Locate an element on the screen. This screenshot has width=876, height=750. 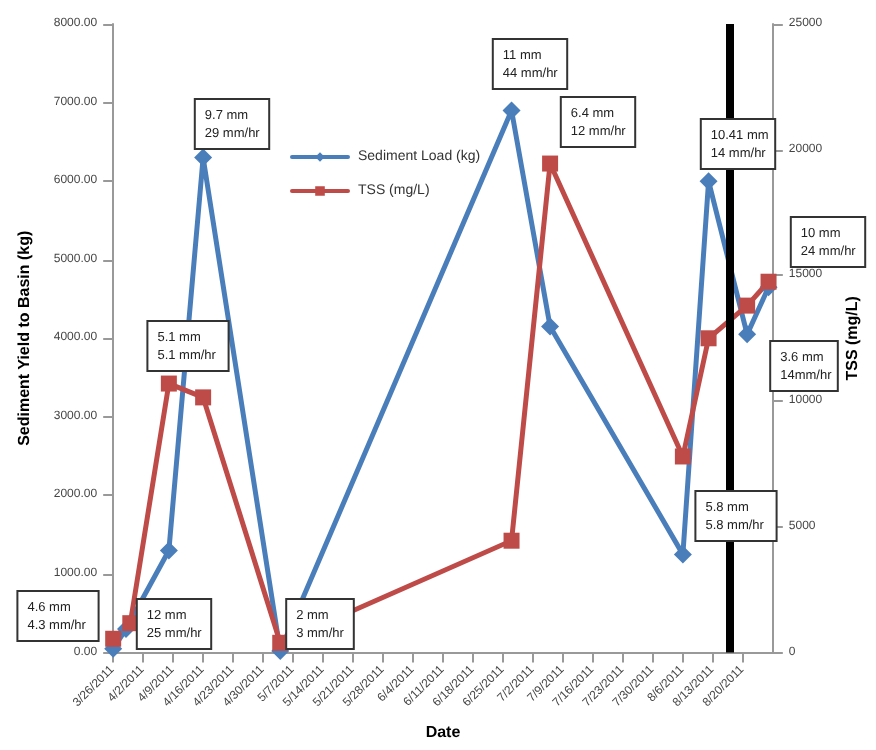
y-axis-title: Sediment Yield to Basin (kg) is located at coordinates (24, 338).